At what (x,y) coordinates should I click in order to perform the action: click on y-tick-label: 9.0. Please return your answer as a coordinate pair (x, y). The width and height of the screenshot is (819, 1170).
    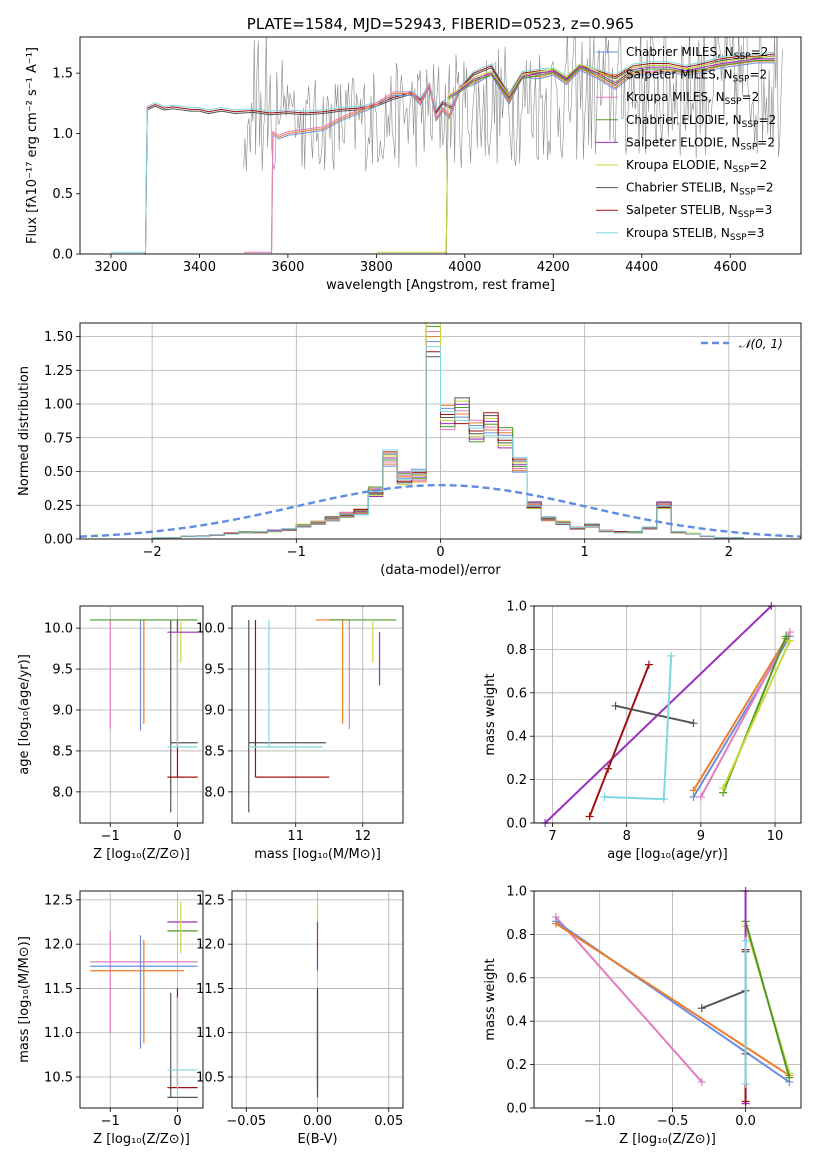
    Looking at the image, I should click on (214, 710).